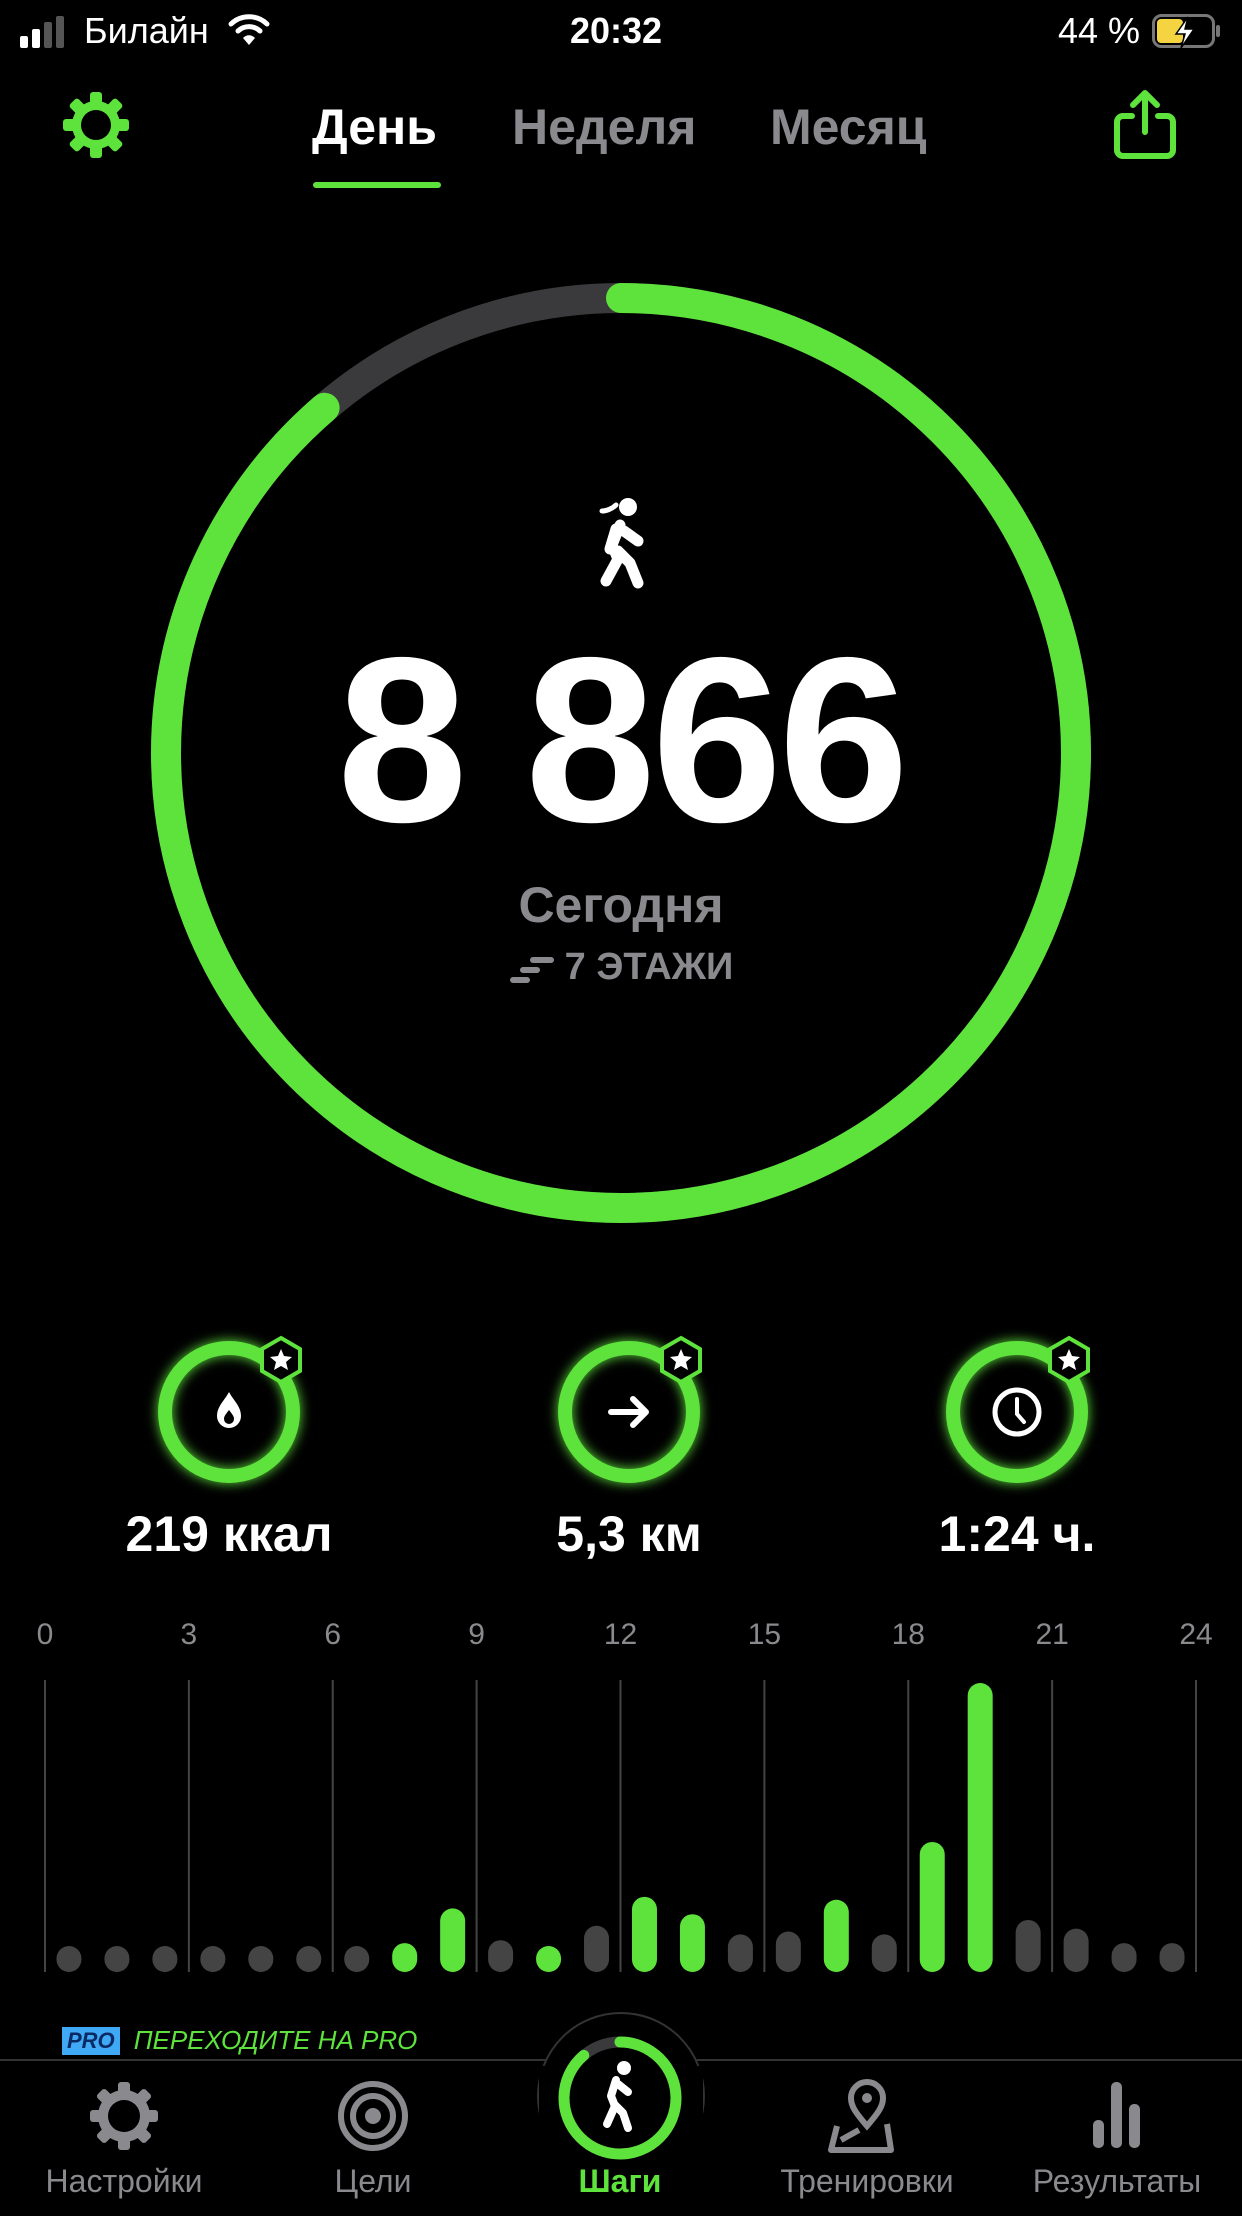 Image resolution: width=1242 pixels, height=2216 pixels. I want to click on settings-button, so click(96, 127).